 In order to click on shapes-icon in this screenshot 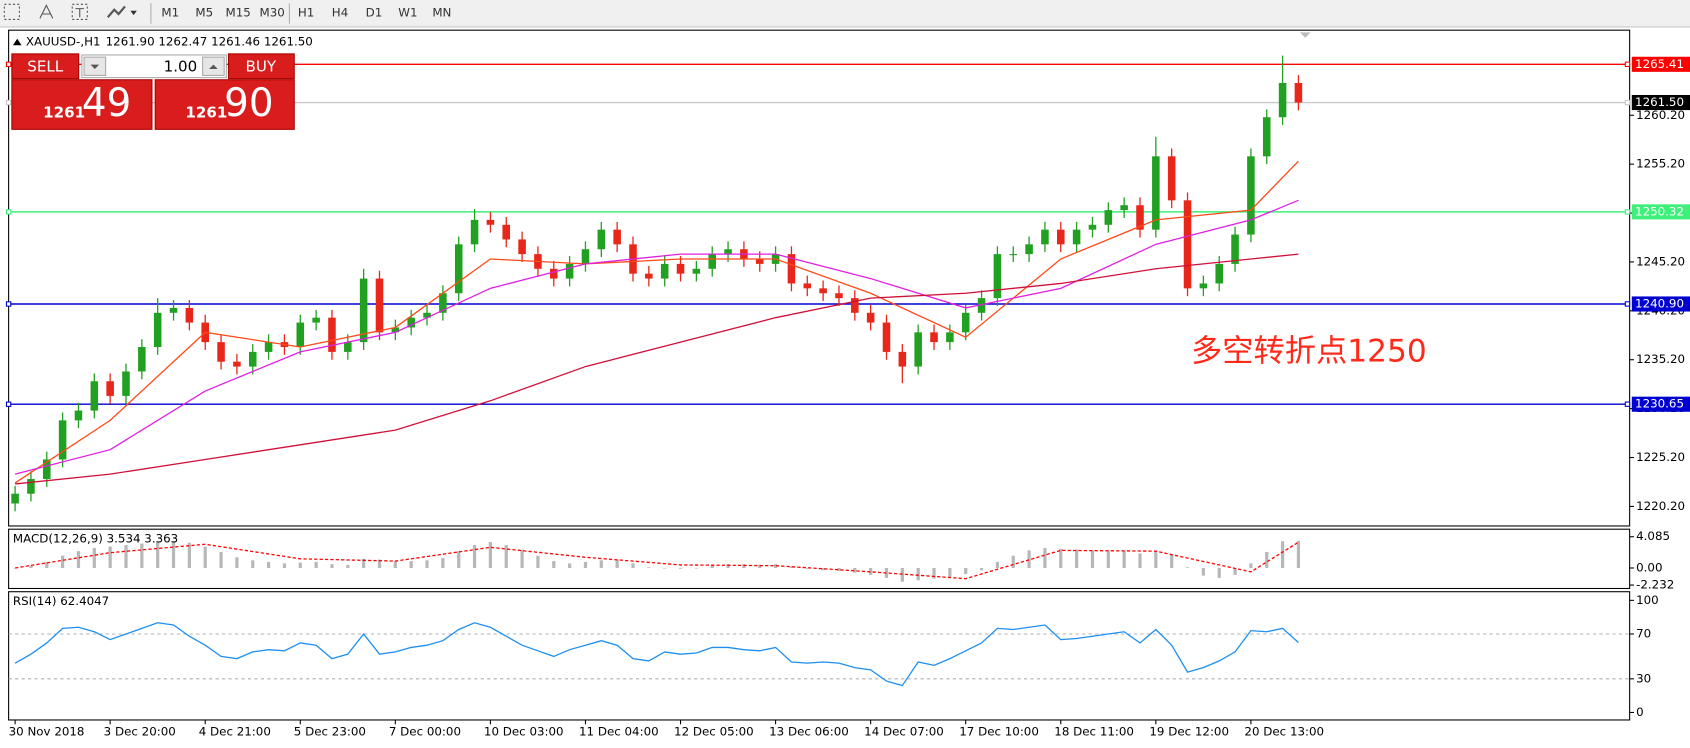, I will do `click(116, 11)`.